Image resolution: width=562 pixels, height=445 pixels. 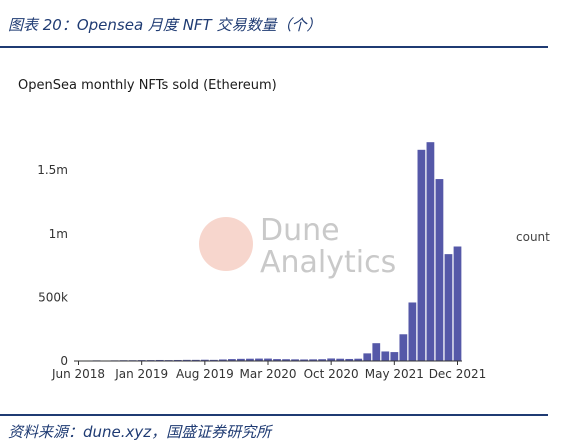 I want to click on bar-jun-2020, so click(x=295, y=360).